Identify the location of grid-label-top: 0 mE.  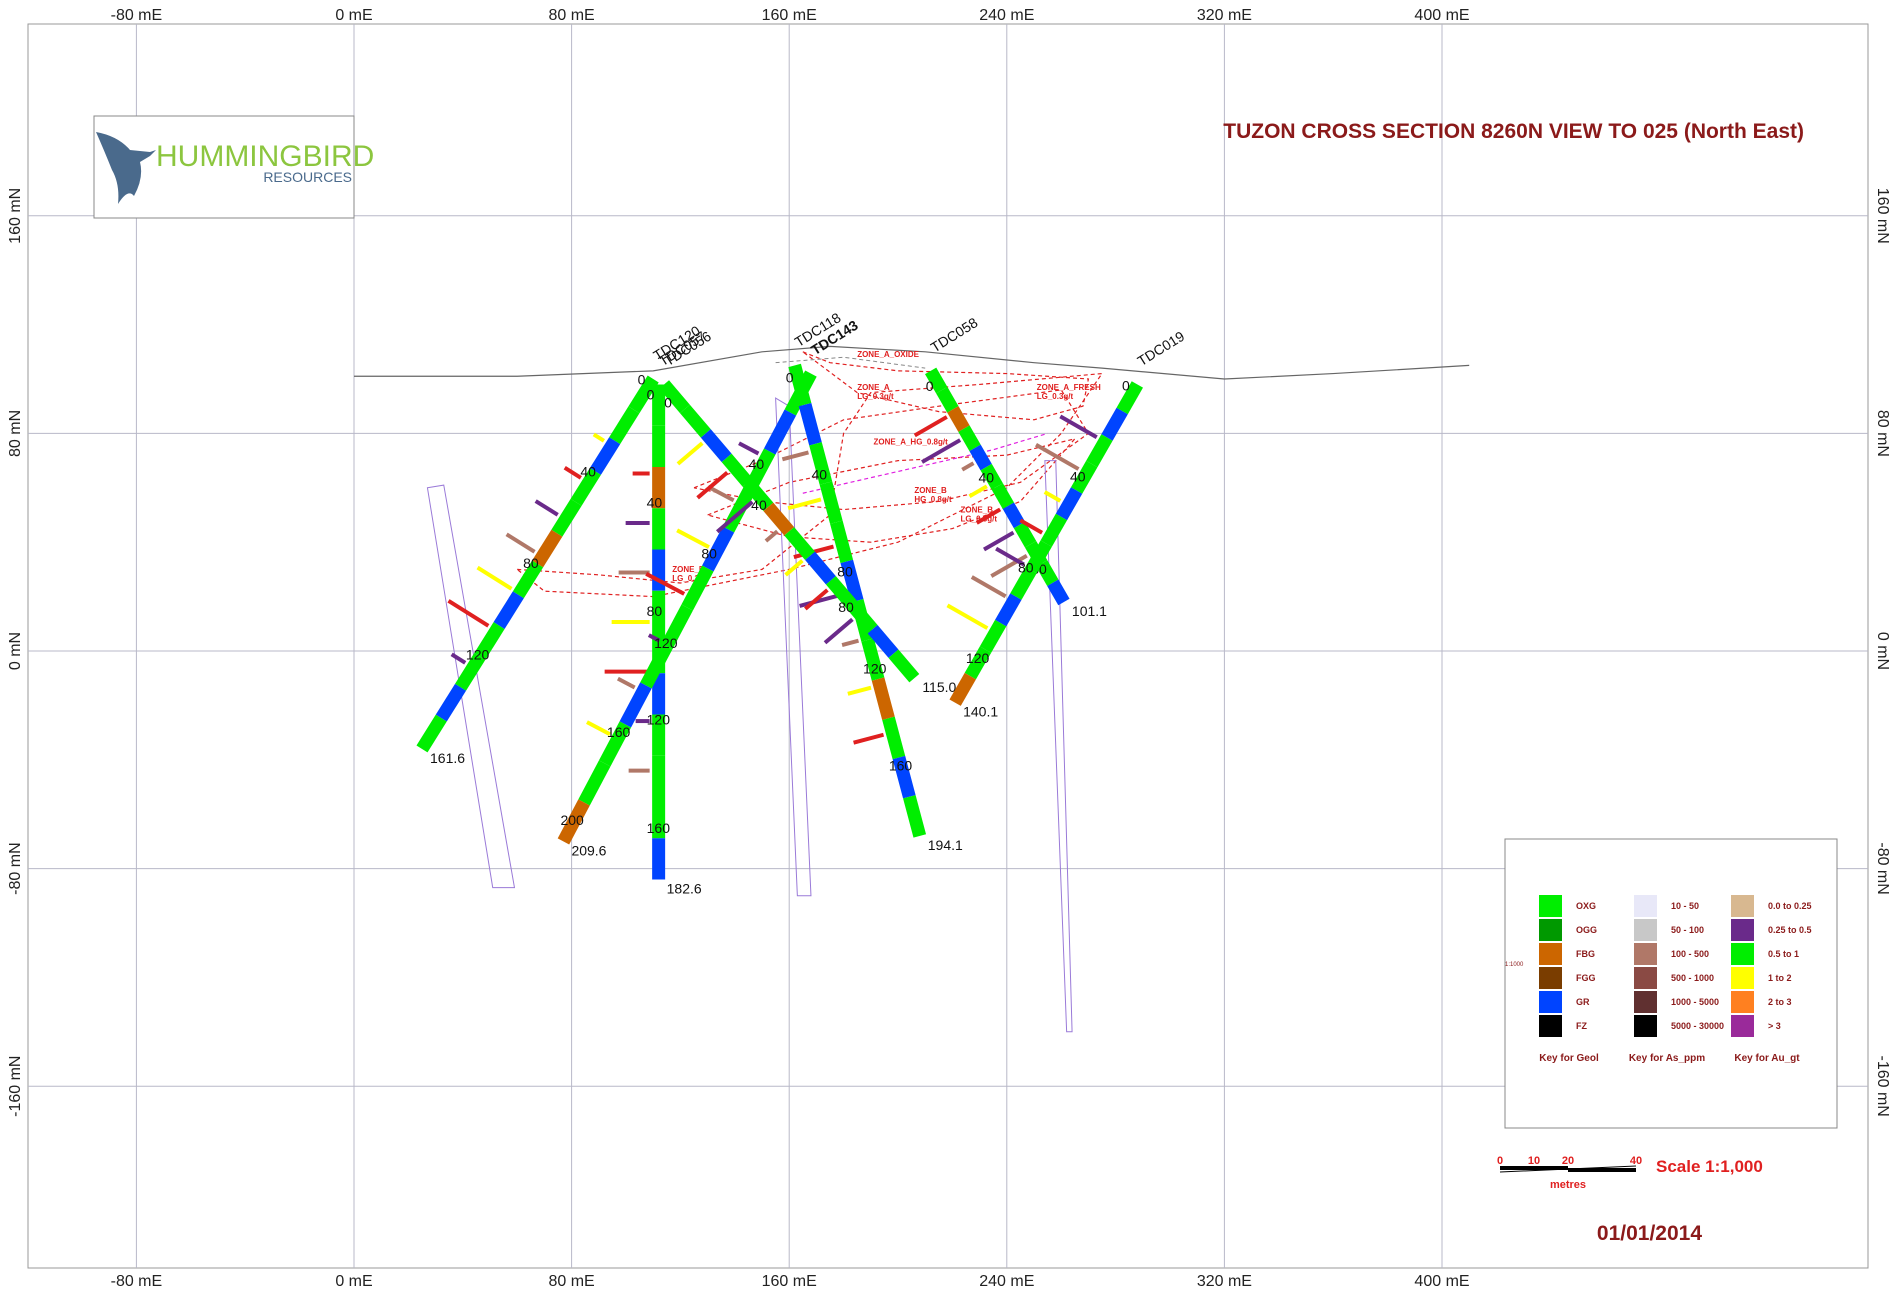
(353, 15).